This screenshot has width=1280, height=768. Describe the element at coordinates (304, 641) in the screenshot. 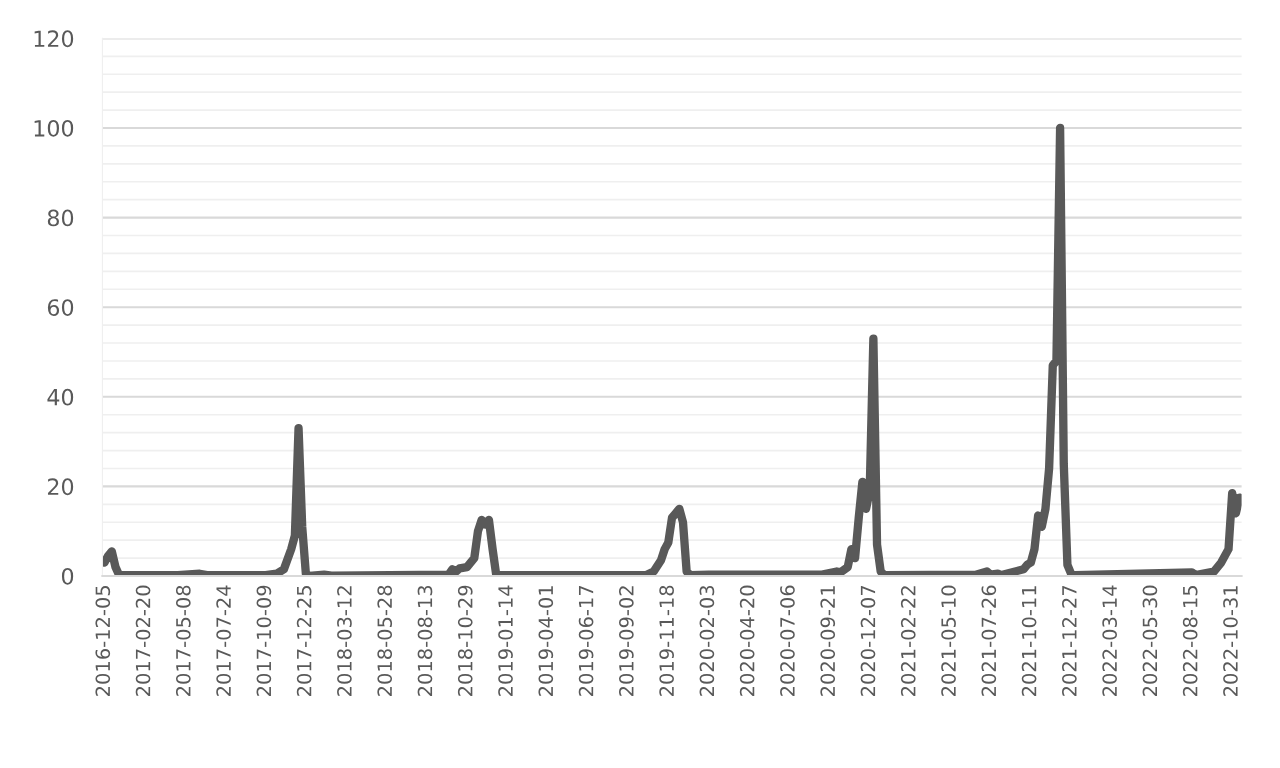

I see `x-tick-label: 2017-12-25` at that location.